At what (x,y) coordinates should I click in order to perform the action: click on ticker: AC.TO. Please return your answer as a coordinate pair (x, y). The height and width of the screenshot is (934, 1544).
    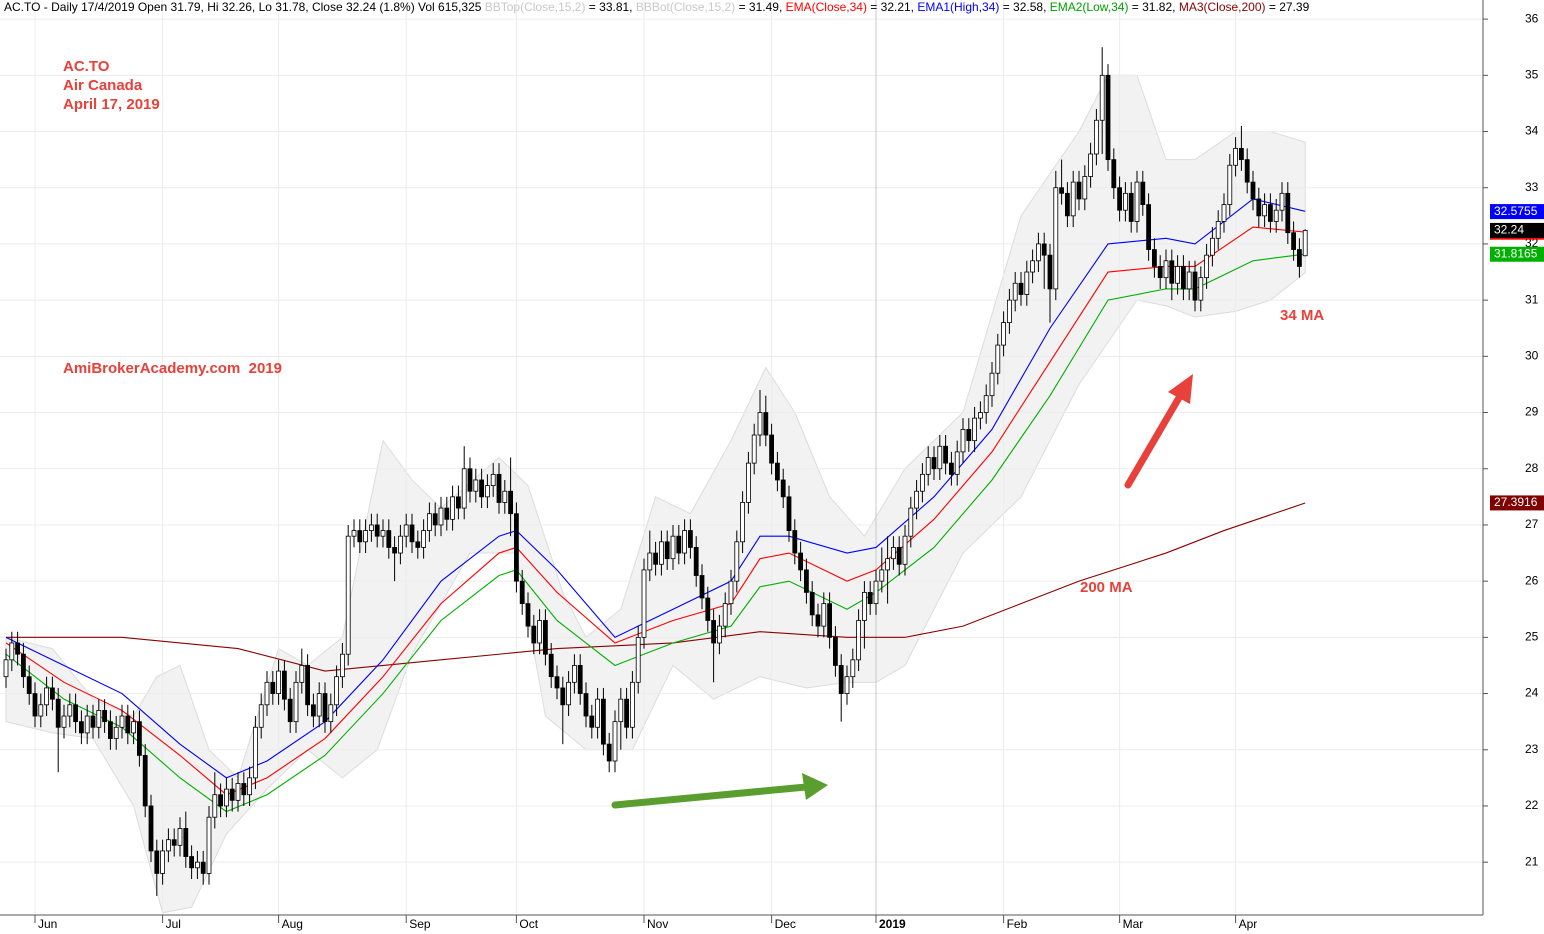
    Looking at the image, I should click on (86, 66).